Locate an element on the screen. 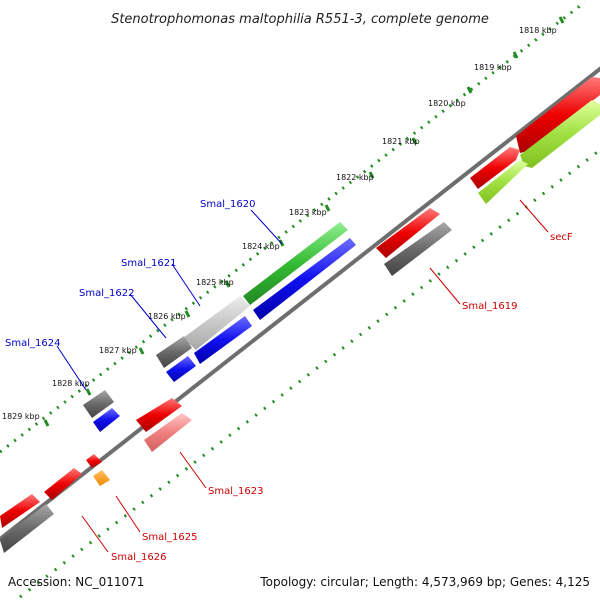 The height and width of the screenshot is (600, 600). gene-label-smal-1626: Smal_1626 is located at coordinates (138, 557).